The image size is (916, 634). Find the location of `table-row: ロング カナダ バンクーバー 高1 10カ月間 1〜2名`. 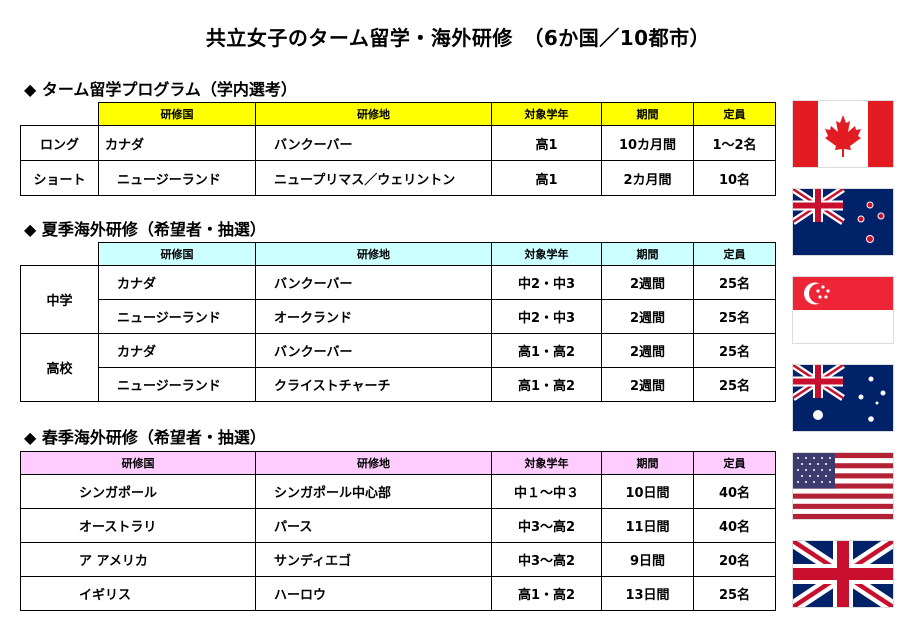

table-row: ロング カナダ バンクーバー 高1 10カ月間 1〜2名 is located at coordinates (398, 143).